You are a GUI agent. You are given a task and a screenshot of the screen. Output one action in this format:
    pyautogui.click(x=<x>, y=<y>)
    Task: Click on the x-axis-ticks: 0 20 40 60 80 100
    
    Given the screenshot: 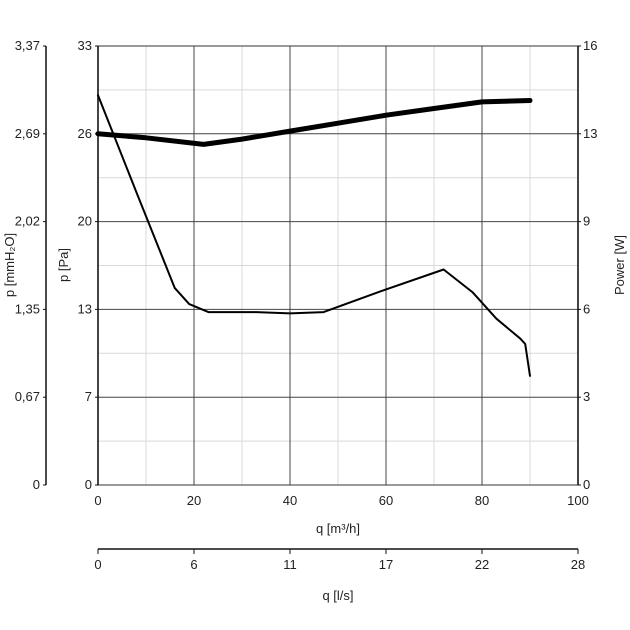 What is the action you would take?
    pyautogui.click(x=341, y=500)
    